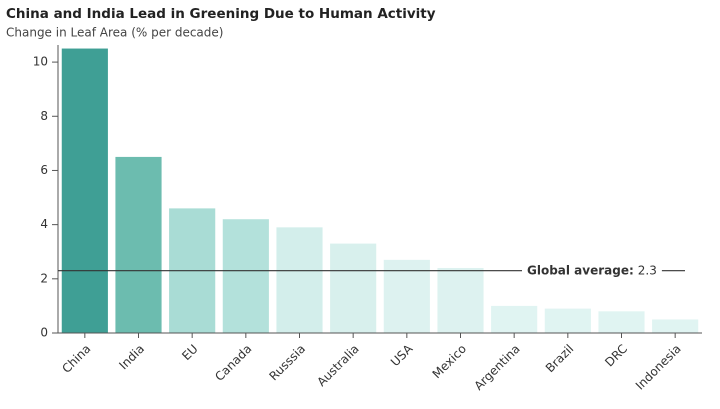 The image size is (720, 409). I want to click on x-tick-label: India, so click(131, 357).